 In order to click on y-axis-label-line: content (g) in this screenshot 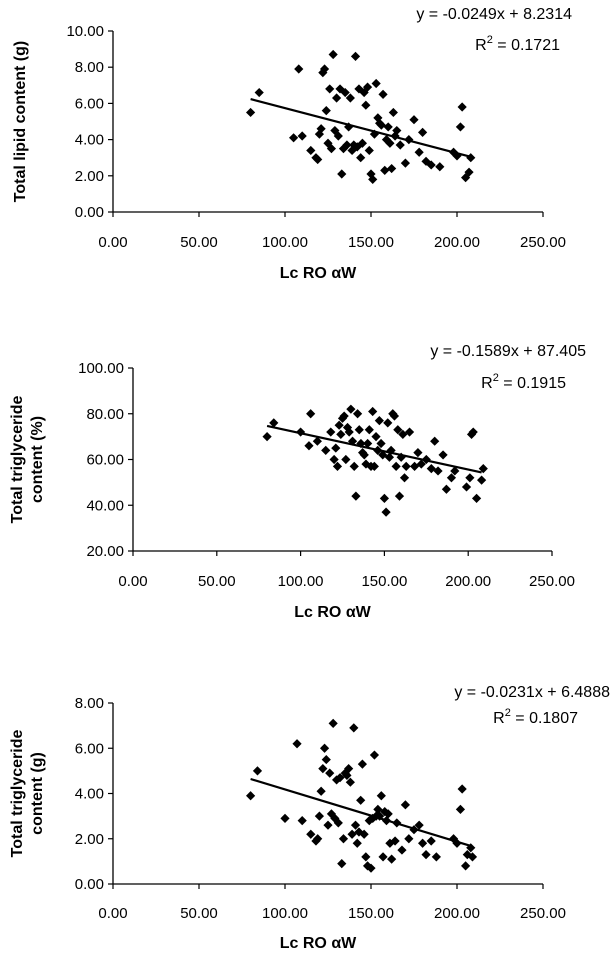, I will do `click(37, 793)`.